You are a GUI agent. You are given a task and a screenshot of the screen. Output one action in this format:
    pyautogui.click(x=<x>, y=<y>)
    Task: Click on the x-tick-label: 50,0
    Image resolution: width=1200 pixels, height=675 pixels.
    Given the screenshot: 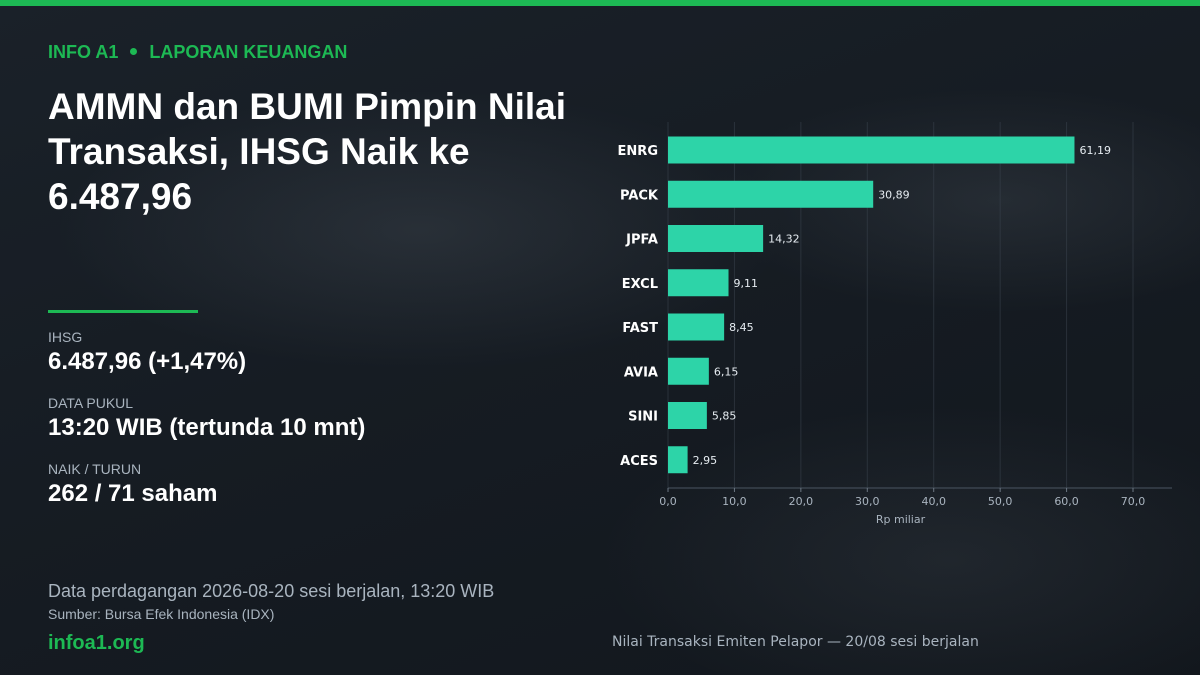 What is the action you would take?
    pyautogui.click(x=1000, y=501)
    